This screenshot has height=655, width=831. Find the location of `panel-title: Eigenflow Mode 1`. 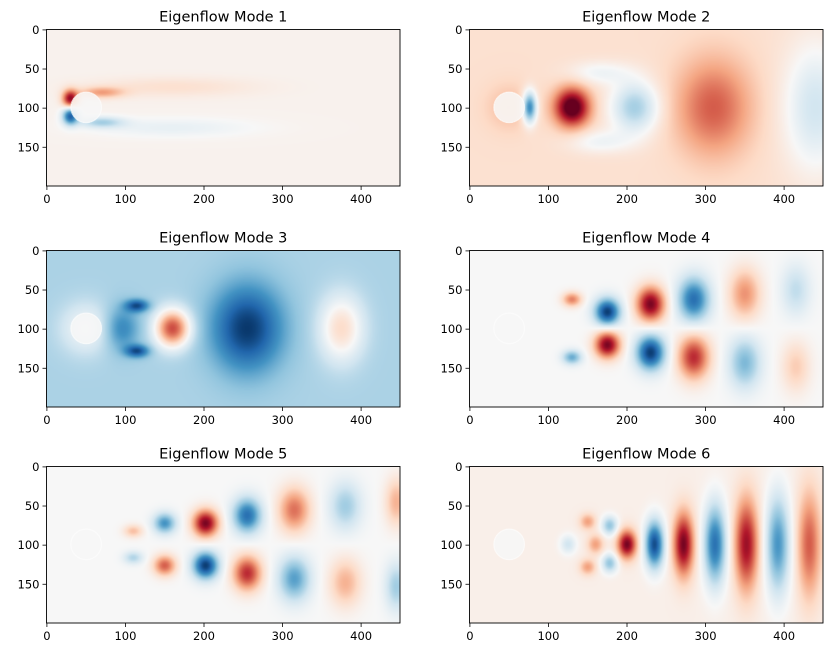

panel-title: Eigenflow Mode 1 is located at coordinates (223, 18).